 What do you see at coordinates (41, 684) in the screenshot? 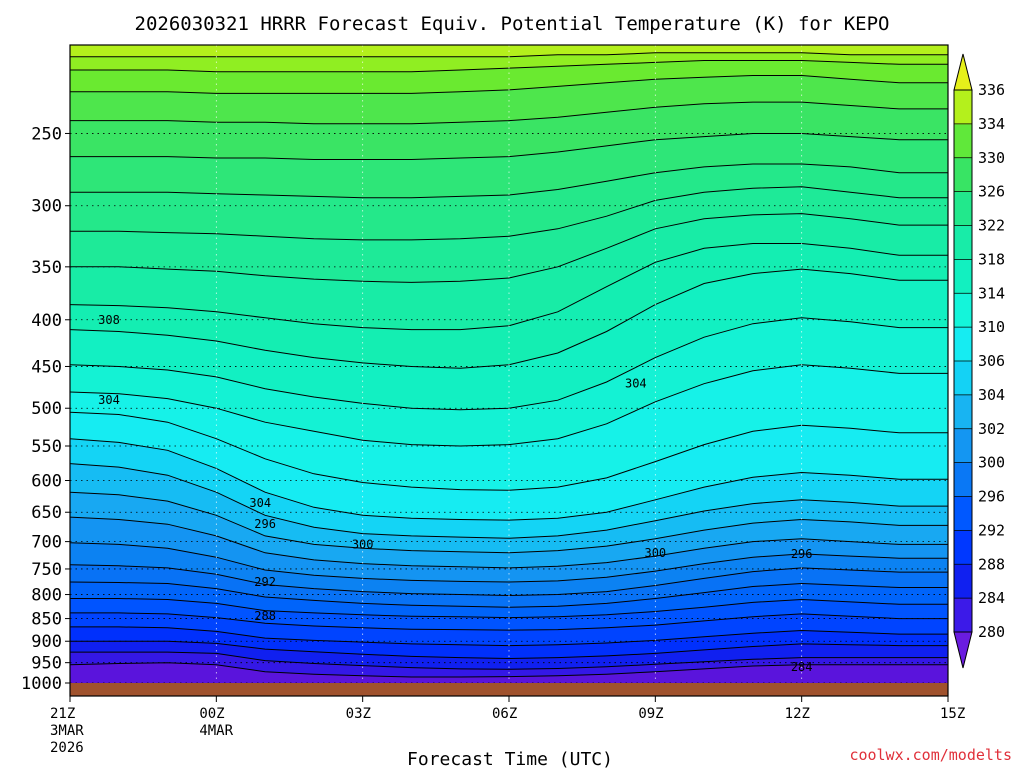
I see `y-tick-label: 1000` at bounding box center [41, 684].